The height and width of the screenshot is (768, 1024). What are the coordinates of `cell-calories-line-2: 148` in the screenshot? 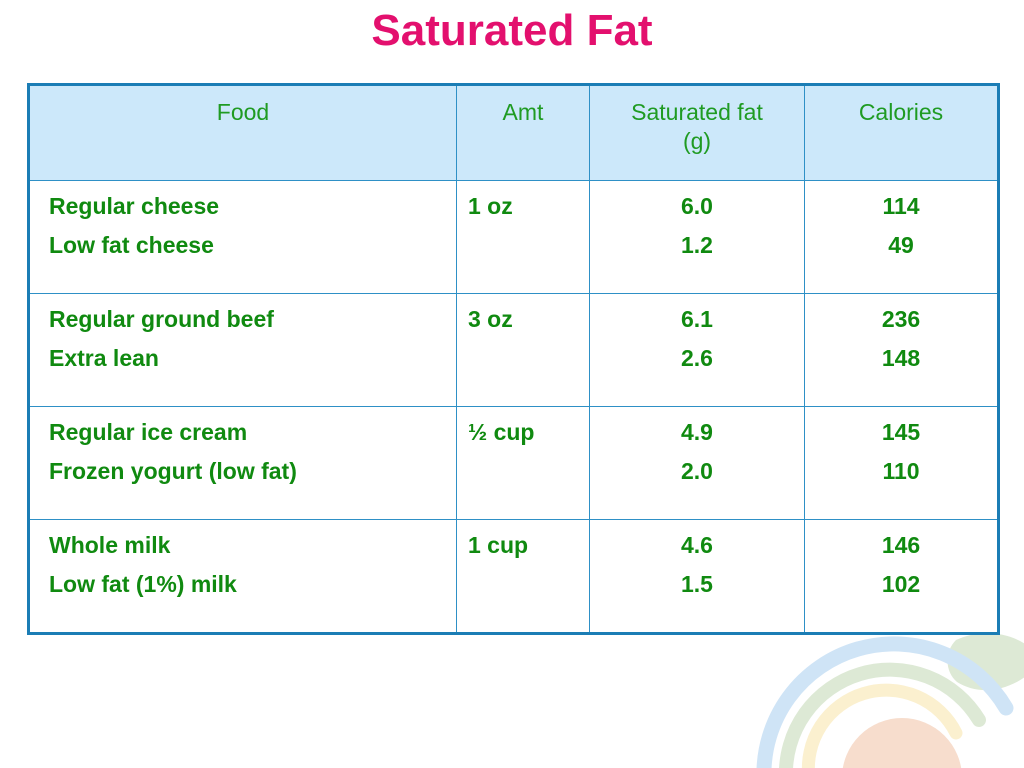 It's located at (901, 358).